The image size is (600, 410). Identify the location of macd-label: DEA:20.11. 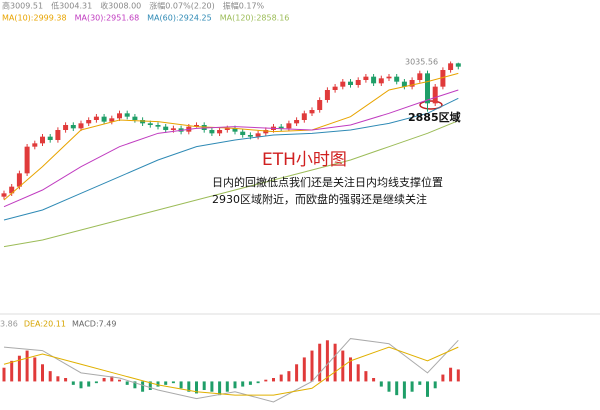
(45, 324).